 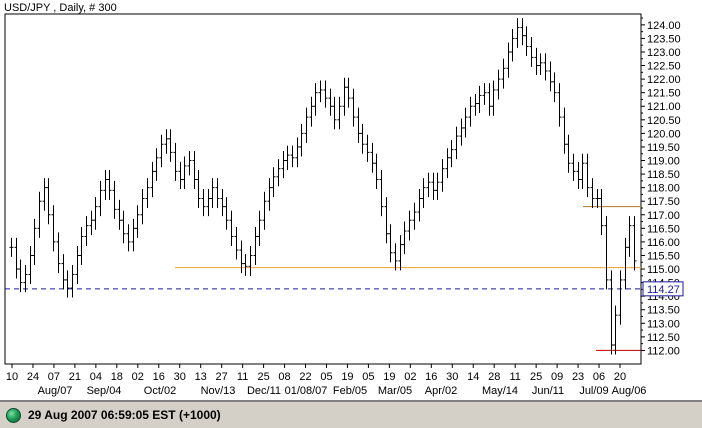 I want to click on y-tick-label: 112.00, so click(x=663, y=351).